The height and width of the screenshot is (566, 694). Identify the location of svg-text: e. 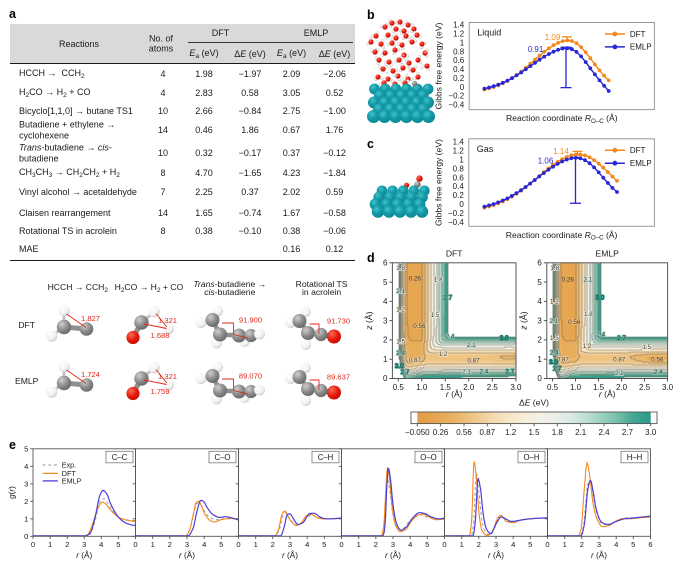
(12, 445).